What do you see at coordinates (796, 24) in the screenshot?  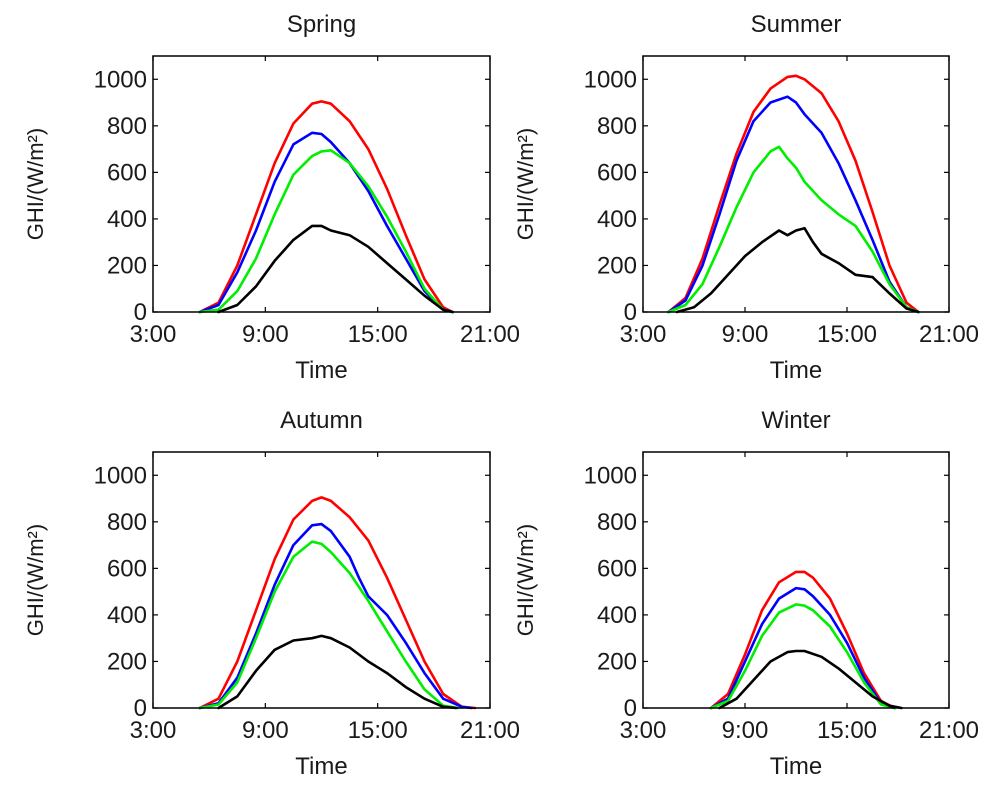 I see `chart-title: Summer` at bounding box center [796, 24].